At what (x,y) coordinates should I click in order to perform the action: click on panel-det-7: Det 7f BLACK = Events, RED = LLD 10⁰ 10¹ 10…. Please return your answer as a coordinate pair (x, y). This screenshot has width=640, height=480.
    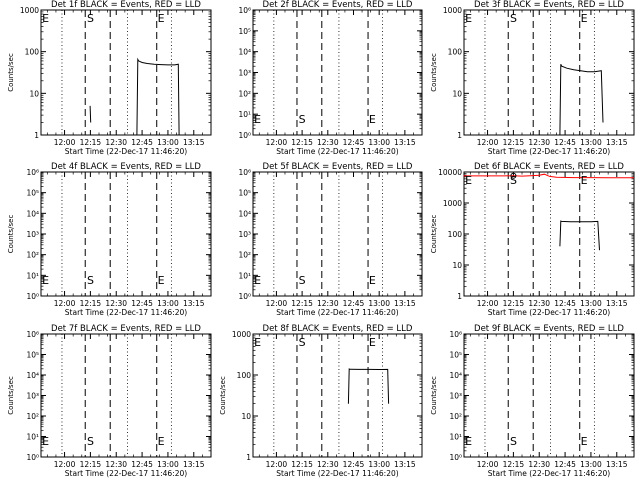
    Looking at the image, I should click on (109, 401).